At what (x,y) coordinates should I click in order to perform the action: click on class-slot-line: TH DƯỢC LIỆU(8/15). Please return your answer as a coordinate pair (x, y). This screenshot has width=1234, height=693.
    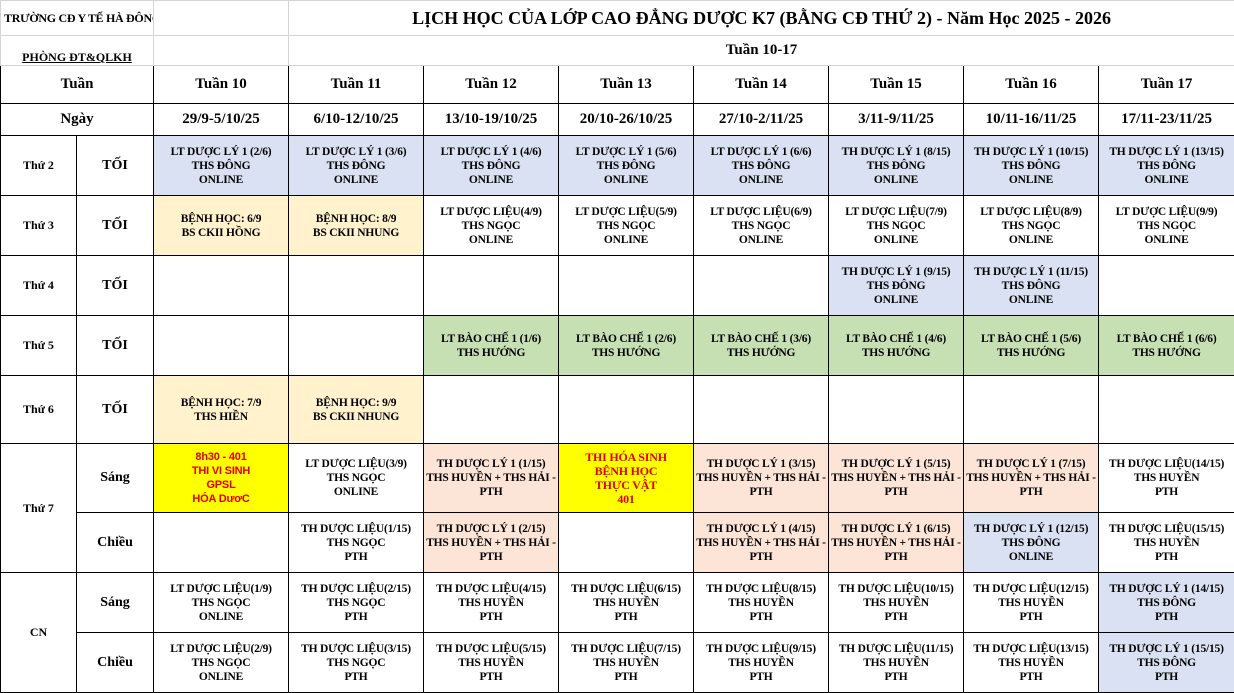
    Looking at the image, I should click on (761, 589).